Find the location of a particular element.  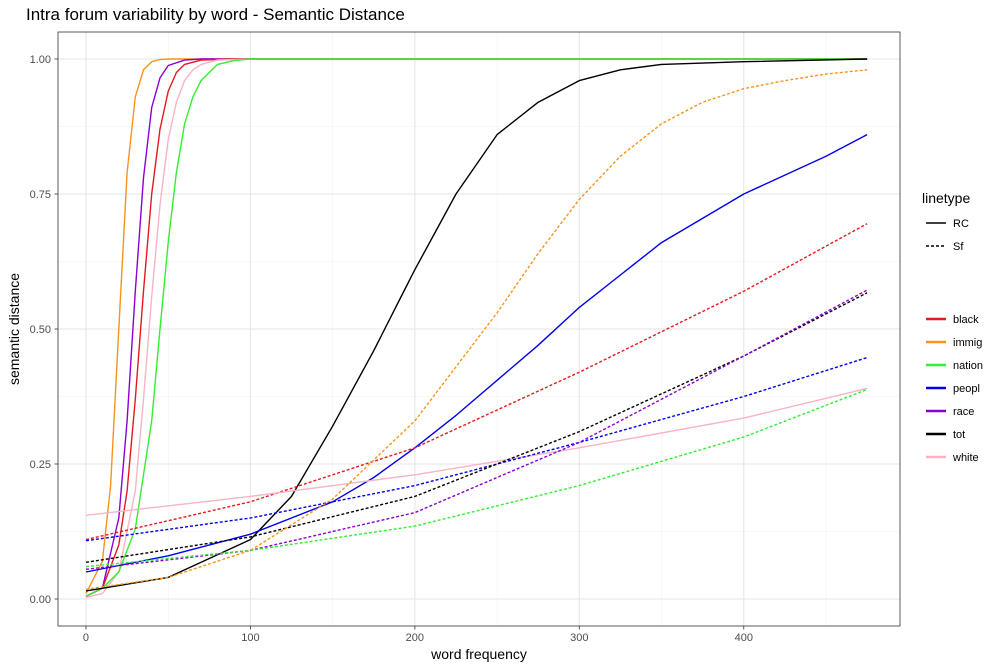

legend-label-white: white is located at coordinates (965, 458).